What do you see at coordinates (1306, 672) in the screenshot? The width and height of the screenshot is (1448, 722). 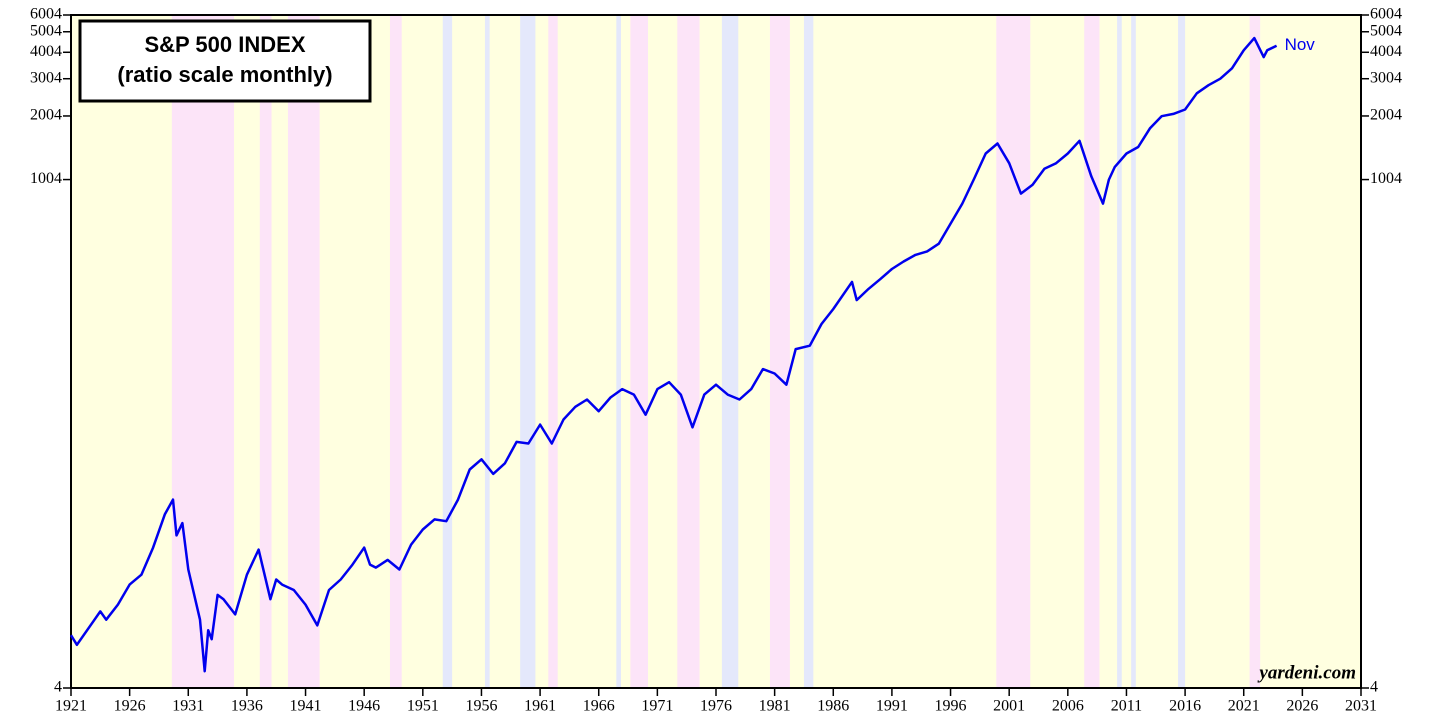 I see `source: yardeni.com` at bounding box center [1306, 672].